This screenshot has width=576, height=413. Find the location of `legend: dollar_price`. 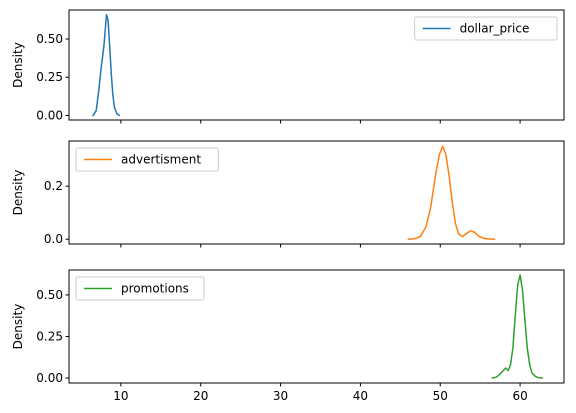

legend: dollar_price is located at coordinates (486, 28).